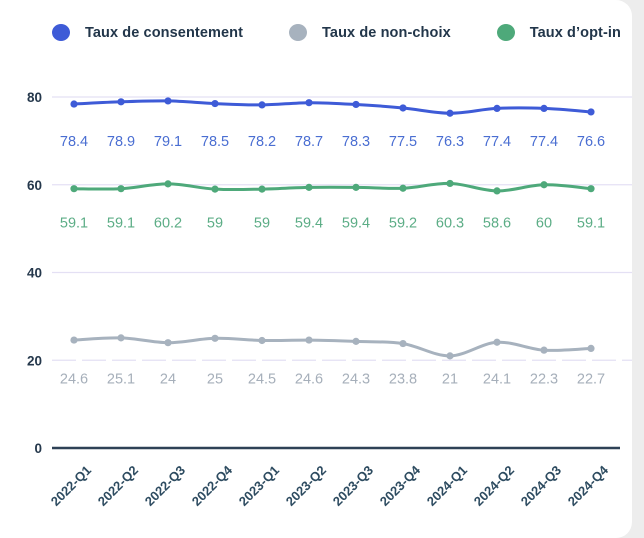 This screenshot has width=644, height=538. I want to click on data-label: 59.2, so click(403, 224).